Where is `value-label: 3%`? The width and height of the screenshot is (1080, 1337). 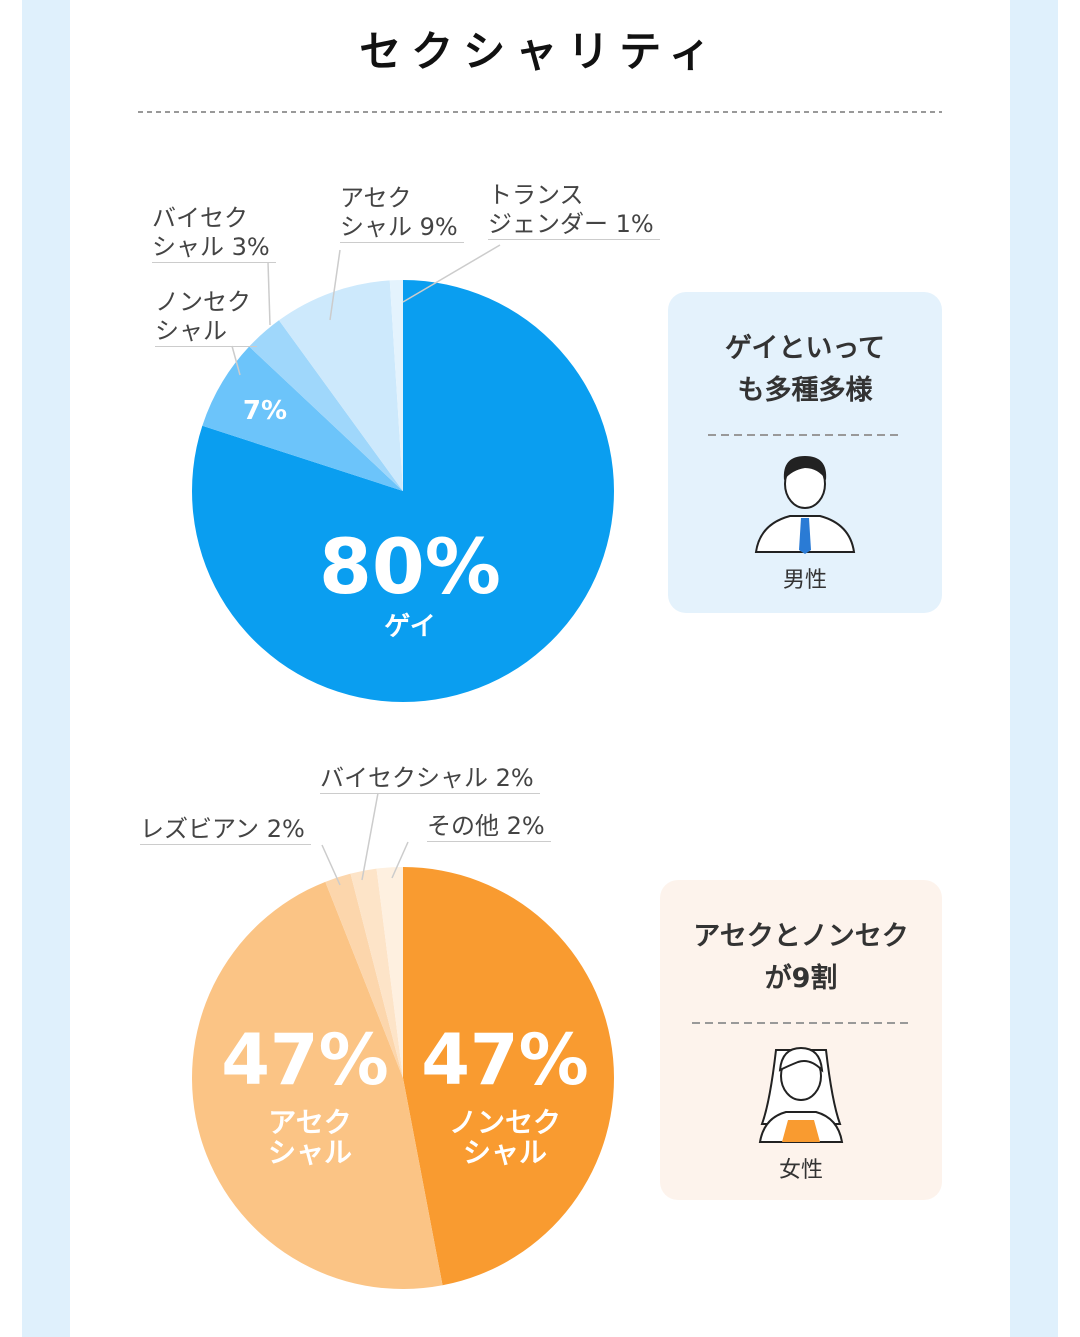 value-label: 3% is located at coordinates (250, 247).